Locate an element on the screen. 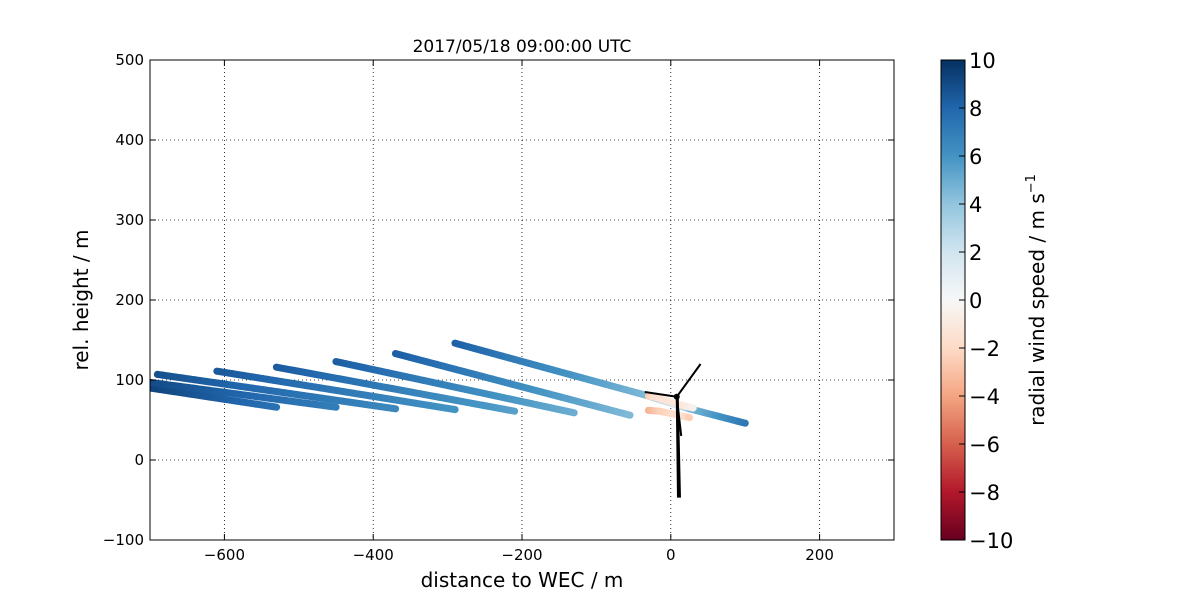 The width and height of the screenshot is (1200, 600). y-tick-label: 500 is located at coordinates (129, 60).